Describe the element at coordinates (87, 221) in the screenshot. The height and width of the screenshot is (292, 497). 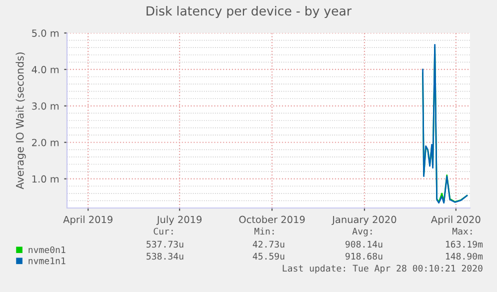
I see `x-tick-label: April 2019` at that location.